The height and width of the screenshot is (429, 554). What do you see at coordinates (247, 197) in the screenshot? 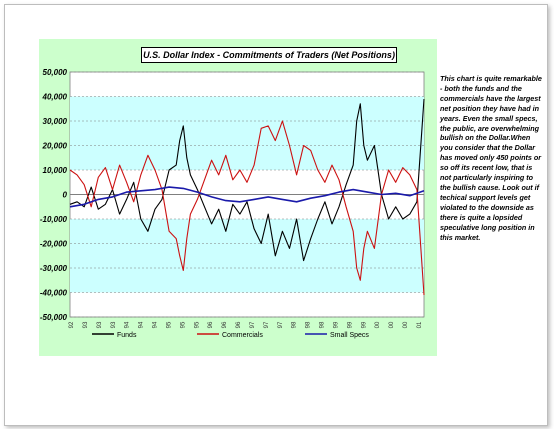
I see `series-line-small-specs` at bounding box center [247, 197].